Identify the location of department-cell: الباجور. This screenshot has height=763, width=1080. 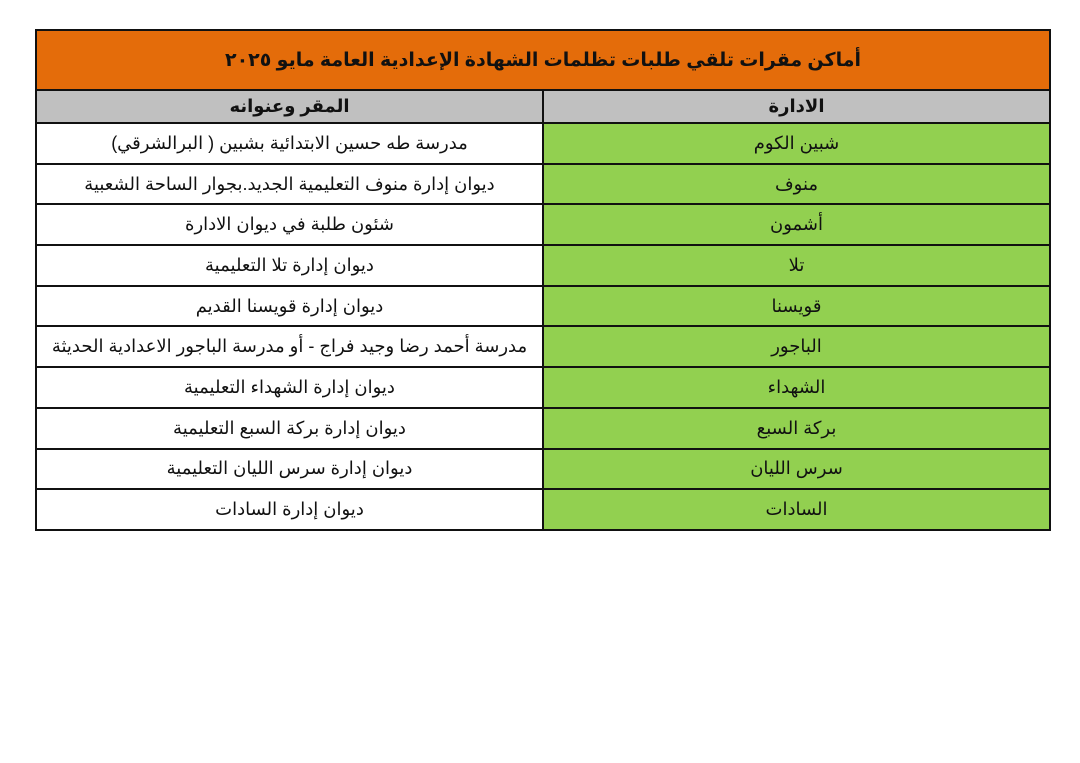
(796, 347).